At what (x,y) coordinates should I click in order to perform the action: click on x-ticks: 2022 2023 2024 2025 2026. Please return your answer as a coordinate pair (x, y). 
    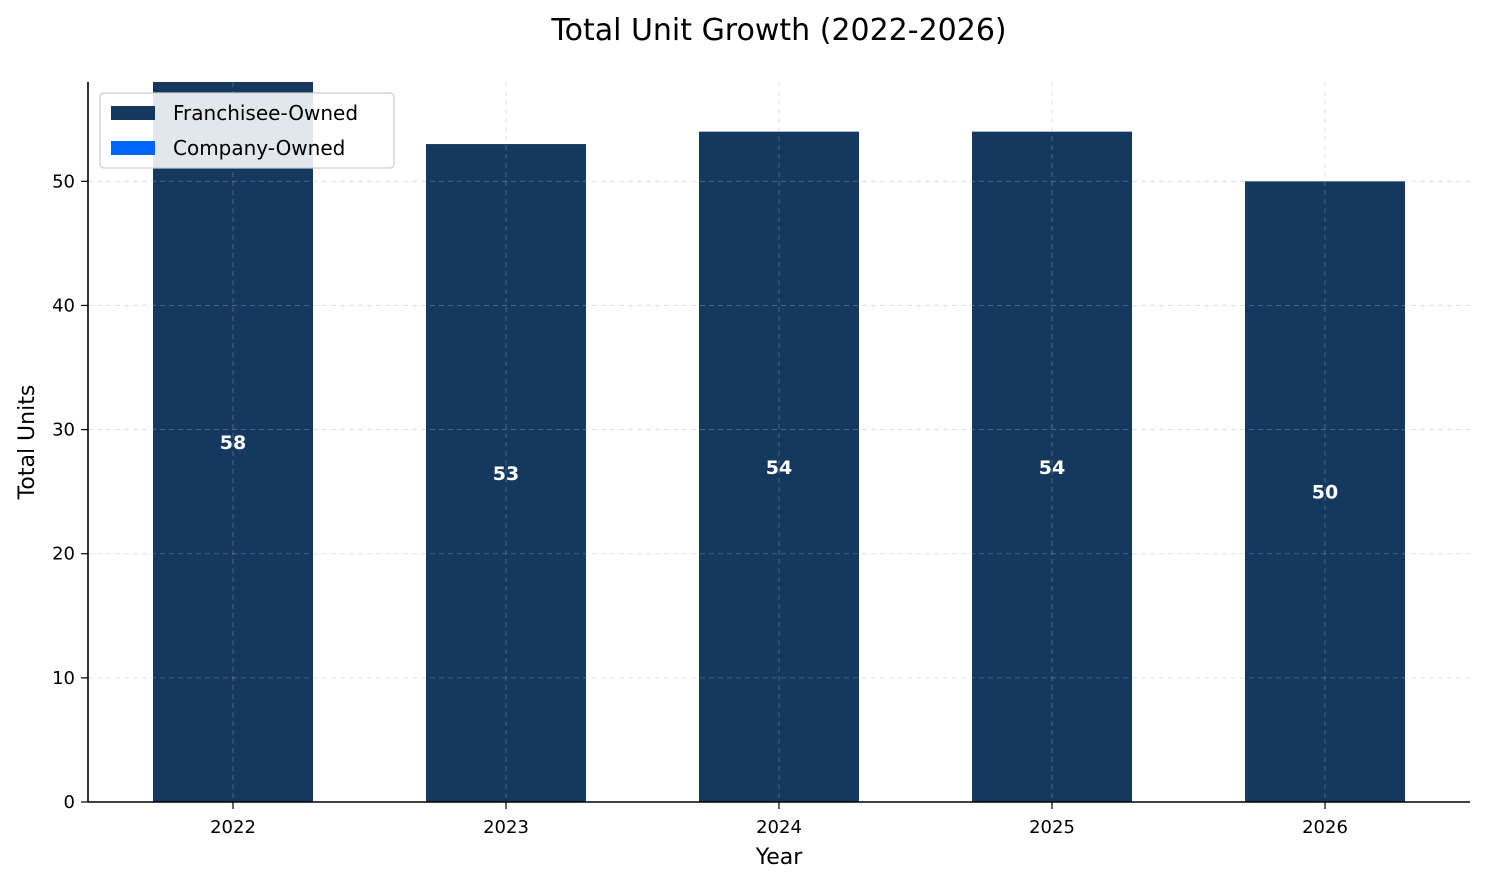
    Looking at the image, I should click on (779, 820).